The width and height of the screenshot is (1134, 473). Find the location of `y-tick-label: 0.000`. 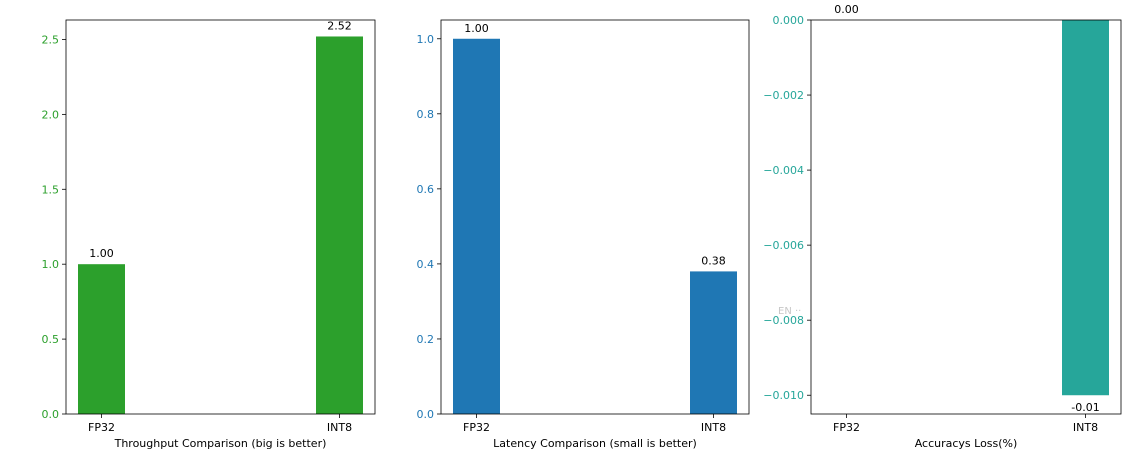

y-tick-label: 0.000 is located at coordinates (789, 20).